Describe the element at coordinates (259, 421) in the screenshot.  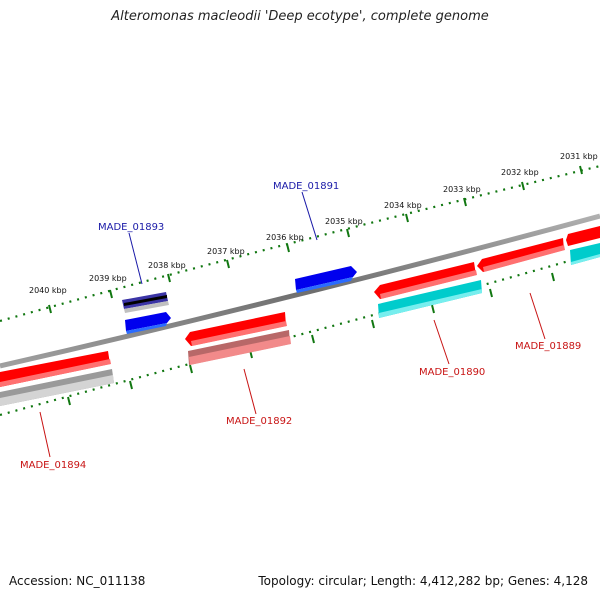
I see `gene-label-made-01892: MADE_01892` at that location.